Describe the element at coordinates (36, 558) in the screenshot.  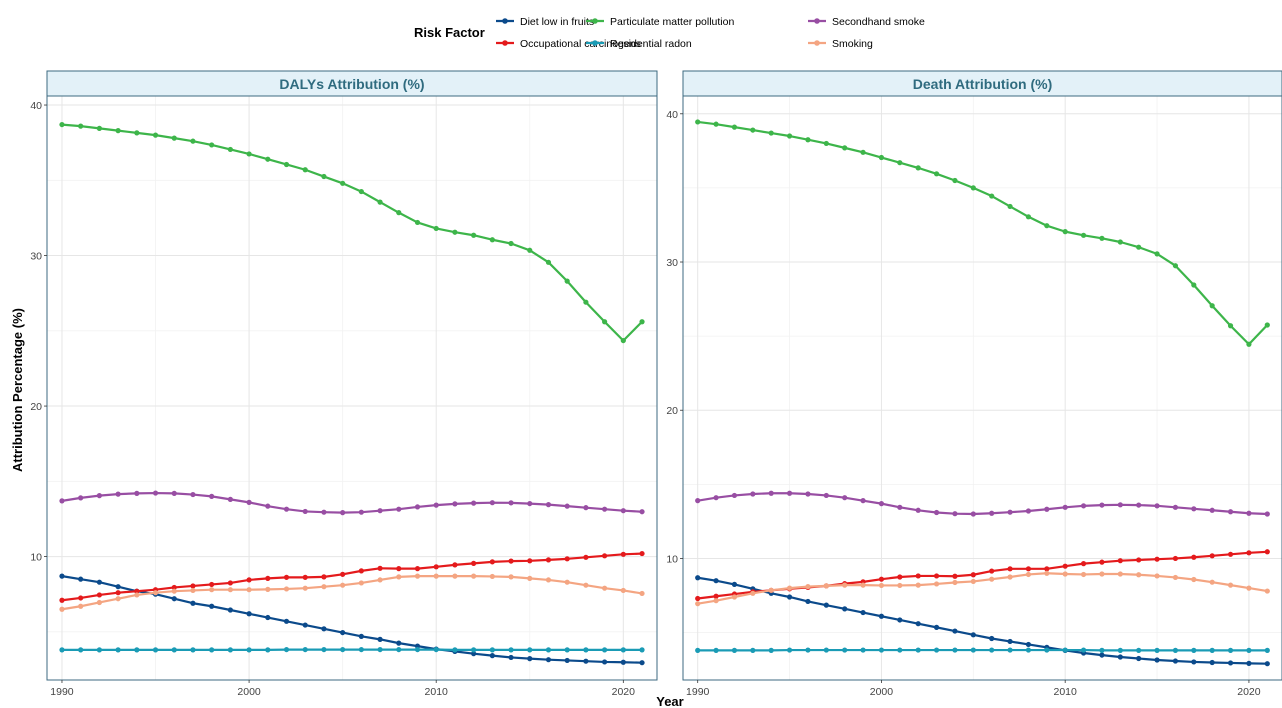
I see `y-tick-label: 10` at that location.